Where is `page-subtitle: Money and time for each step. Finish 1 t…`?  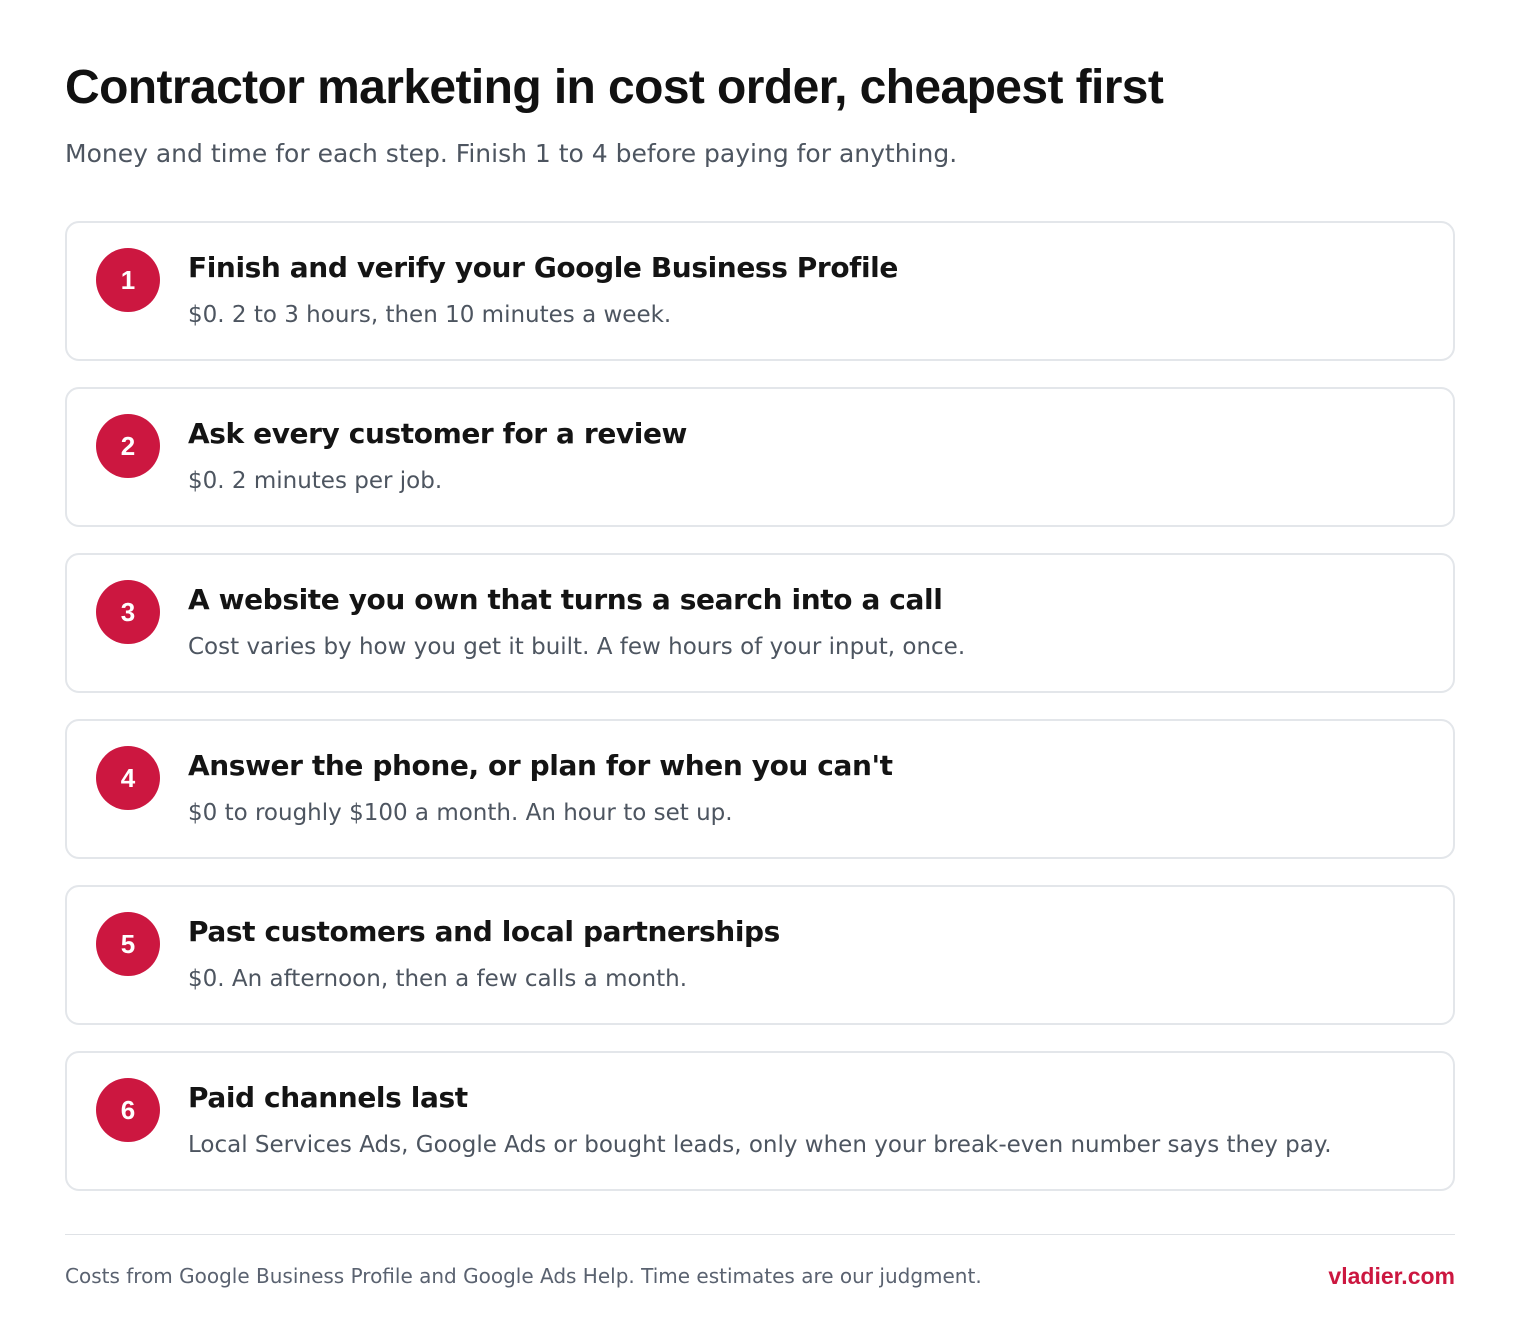 page-subtitle: Money and time for each step. Finish 1 t… is located at coordinates (511, 153).